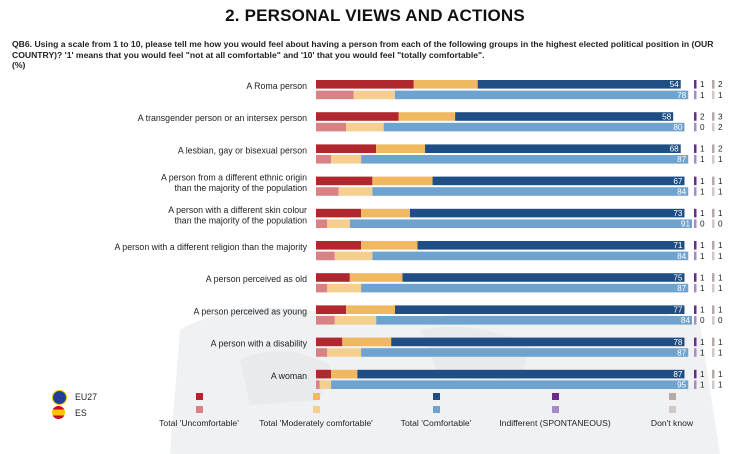  What do you see at coordinates (199, 423) in the screenshot?
I see `legend-label: Total 'Uncomfortable'` at bounding box center [199, 423].